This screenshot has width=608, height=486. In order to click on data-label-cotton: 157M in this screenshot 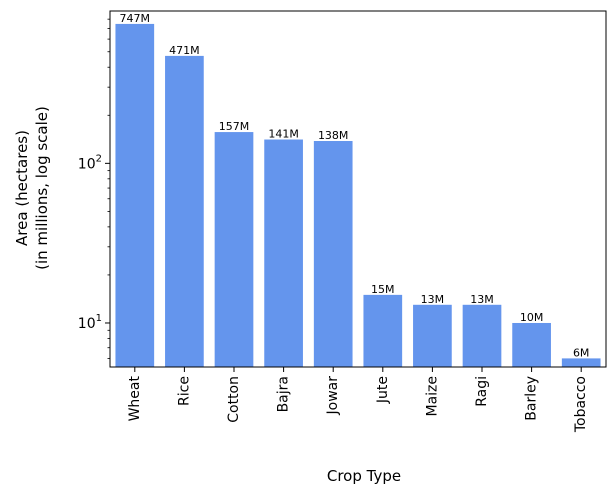, I will do `click(234, 126)`.